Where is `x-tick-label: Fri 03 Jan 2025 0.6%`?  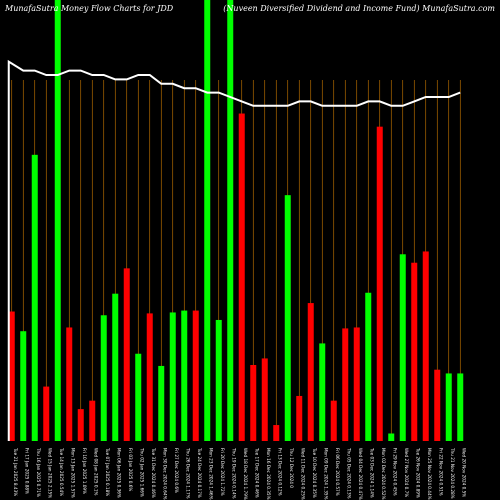
x-tick-label: Fri 03 Jan 2025 0.6% is located at coordinates (130, 469).